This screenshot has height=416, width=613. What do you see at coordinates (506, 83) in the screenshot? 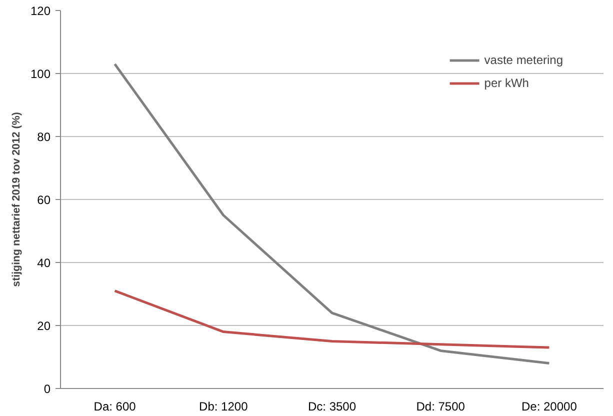
I see `legend-label: per kWh` at bounding box center [506, 83].